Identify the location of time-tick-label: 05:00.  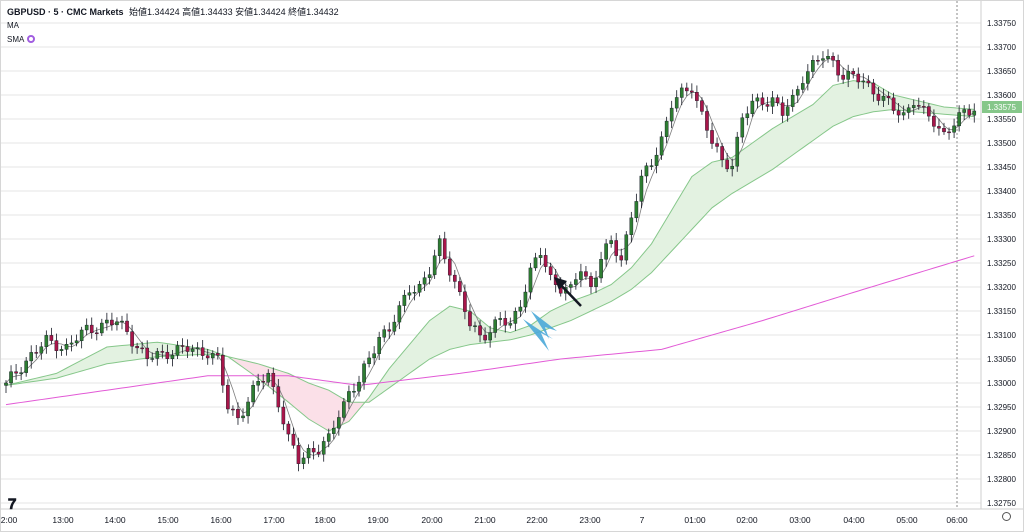
(907, 520).